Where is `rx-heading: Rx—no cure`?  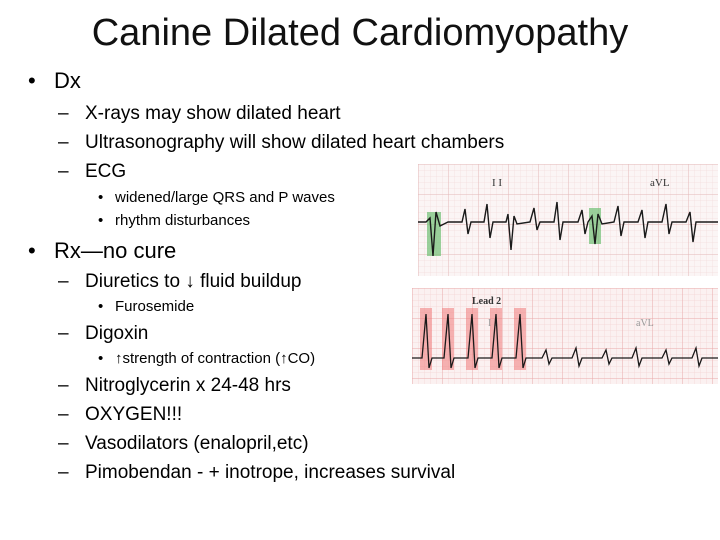
rx-heading: Rx—no cure is located at coordinates (115, 250).